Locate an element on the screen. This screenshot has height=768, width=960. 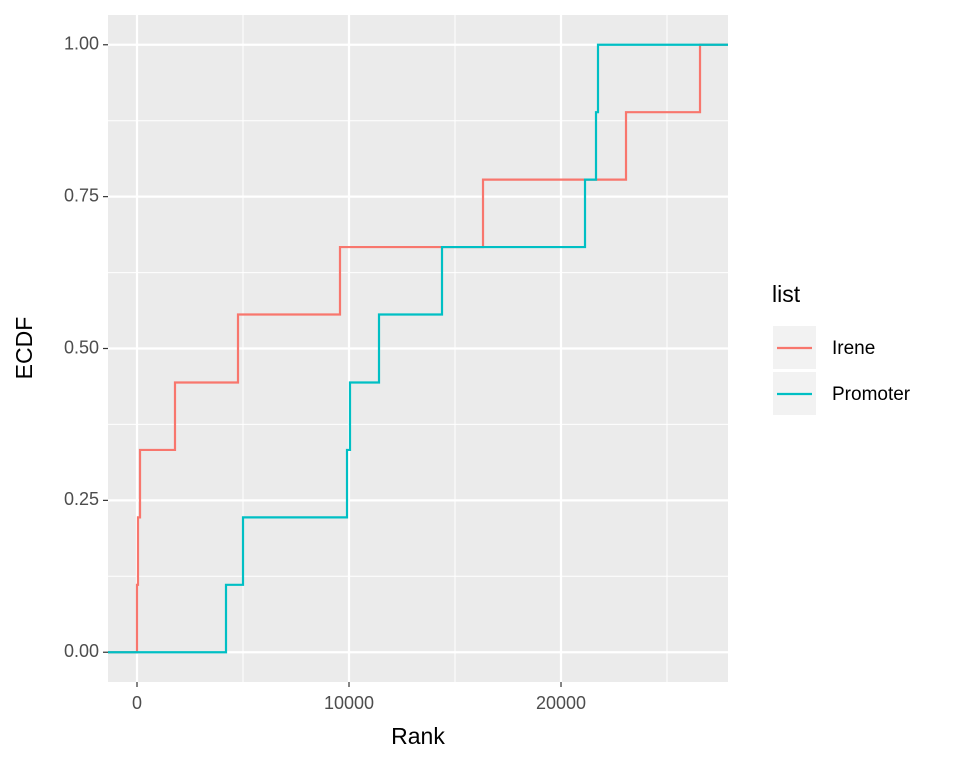
y-tick-label: 0.25 is located at coordinates (81, 499).